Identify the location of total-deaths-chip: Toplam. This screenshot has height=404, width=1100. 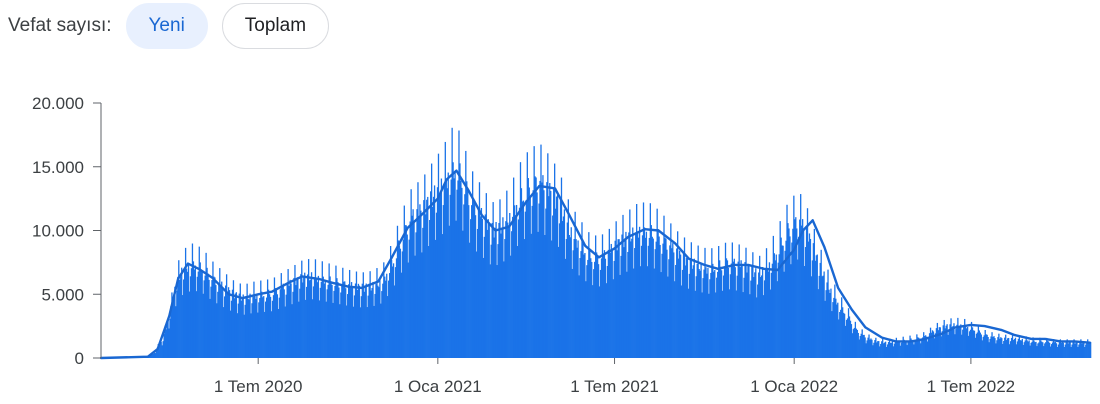
(275, 26).